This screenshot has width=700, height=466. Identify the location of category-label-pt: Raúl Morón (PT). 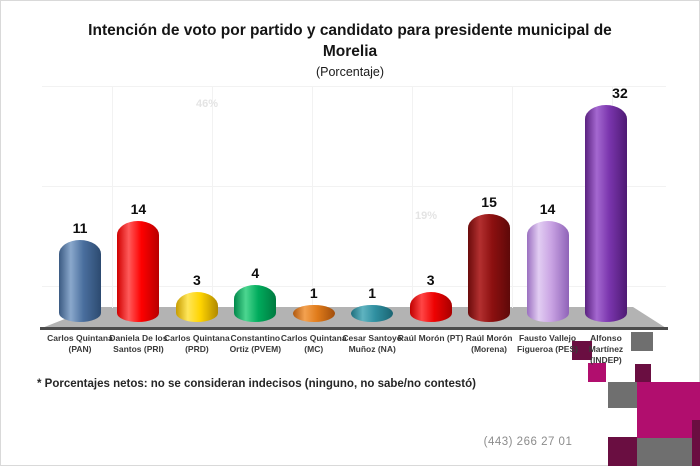
(430, 338).